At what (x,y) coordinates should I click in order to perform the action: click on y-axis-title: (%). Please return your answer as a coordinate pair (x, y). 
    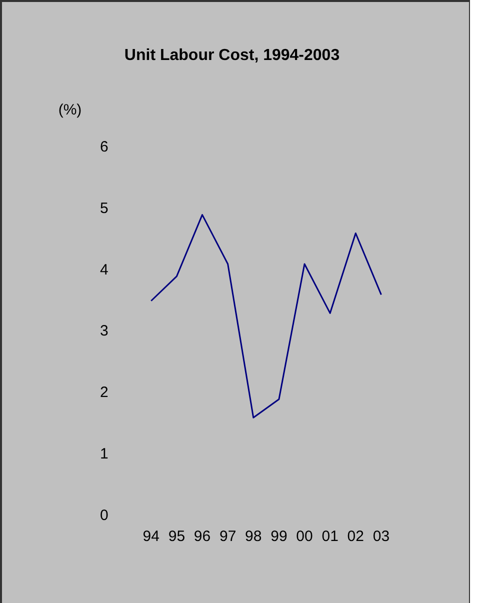
    Looking at the image, I should click on (70, 109).